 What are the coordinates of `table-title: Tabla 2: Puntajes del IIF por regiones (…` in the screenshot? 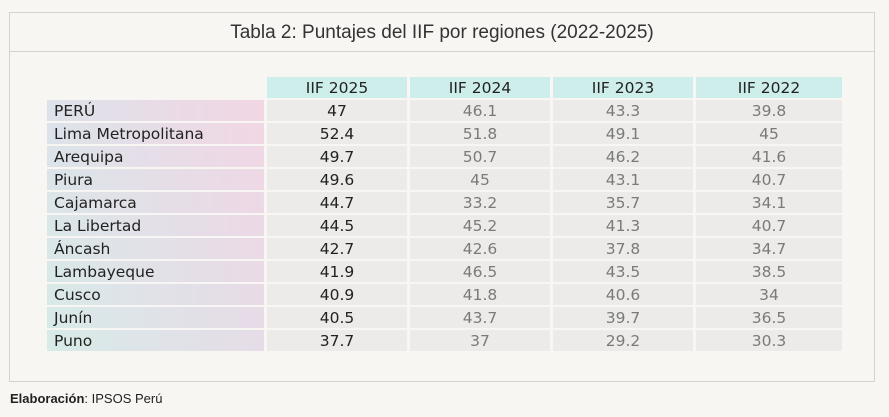 It's located at (442, 32).